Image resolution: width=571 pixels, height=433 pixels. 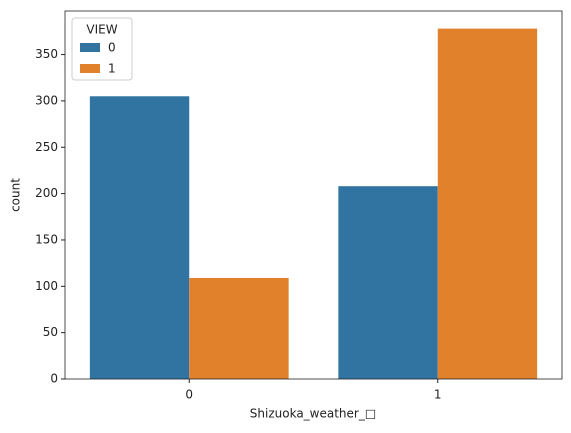 I want to click on y-tick-label: 100, so click(x=46, y=286).